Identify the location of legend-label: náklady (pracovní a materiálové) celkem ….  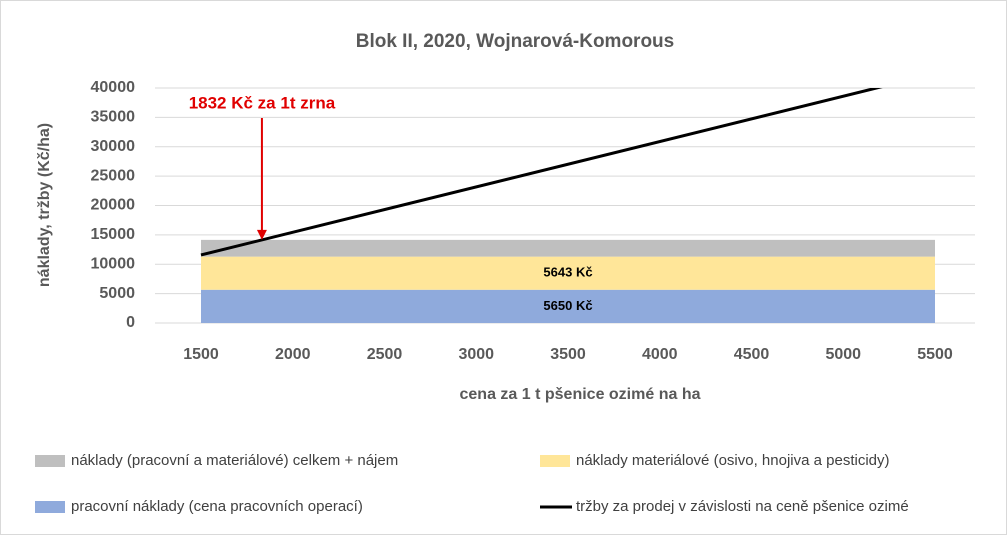
(234, 460).